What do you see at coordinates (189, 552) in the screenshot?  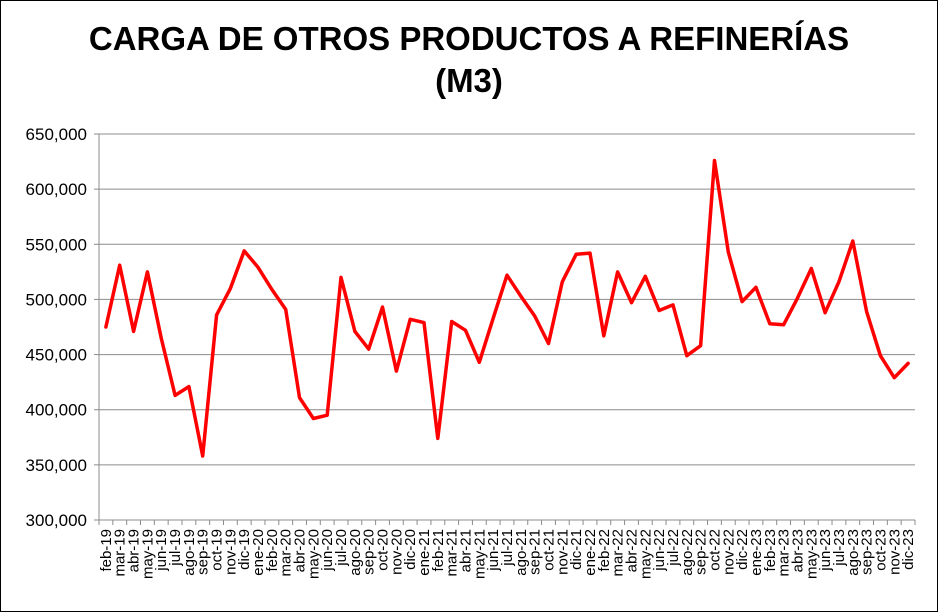 I see `x-tick-label: ago-19` at bounding box center [189, 552].